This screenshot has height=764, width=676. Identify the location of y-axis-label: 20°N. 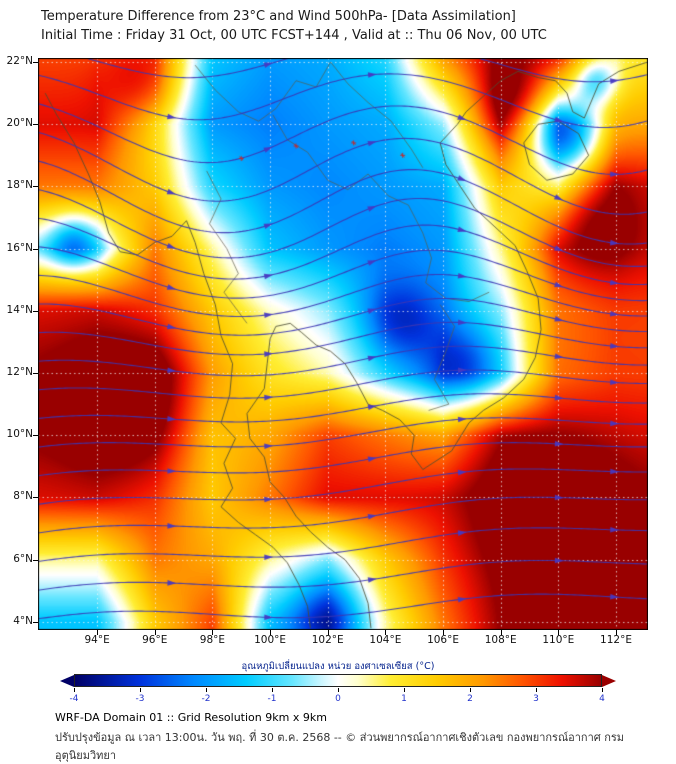
(19, 123).